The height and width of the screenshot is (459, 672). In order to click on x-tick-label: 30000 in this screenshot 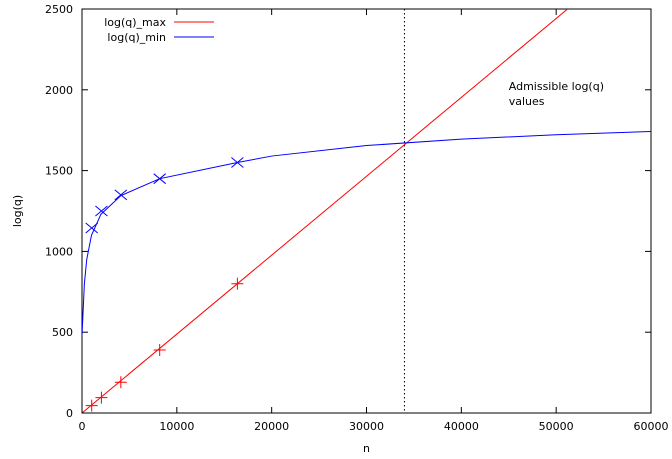, I will do `click(366, 426)`.